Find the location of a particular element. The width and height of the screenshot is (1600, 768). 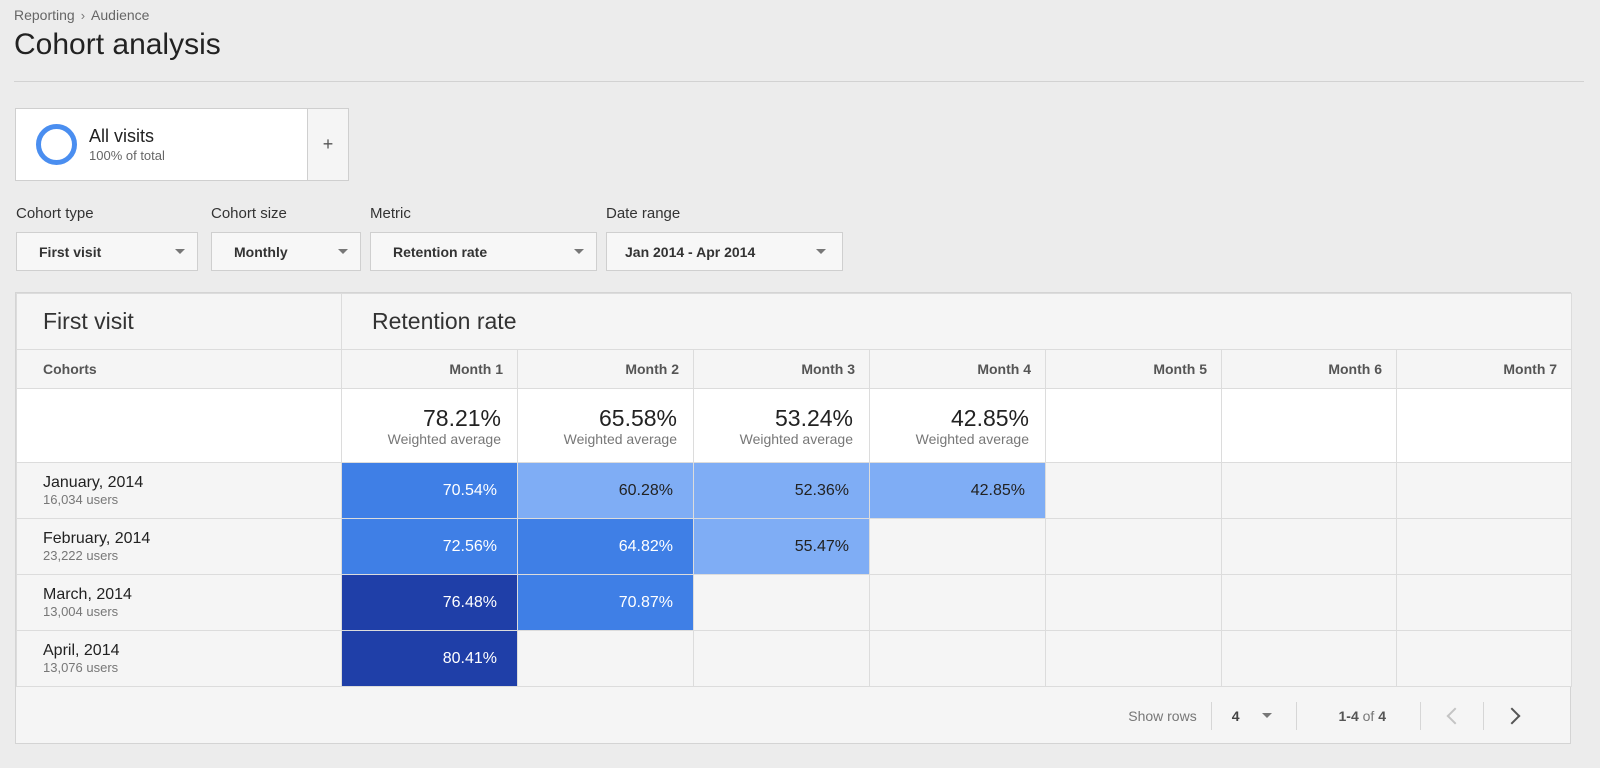

weighted-average-value: 42.85% is located at coordinates (989, 417).